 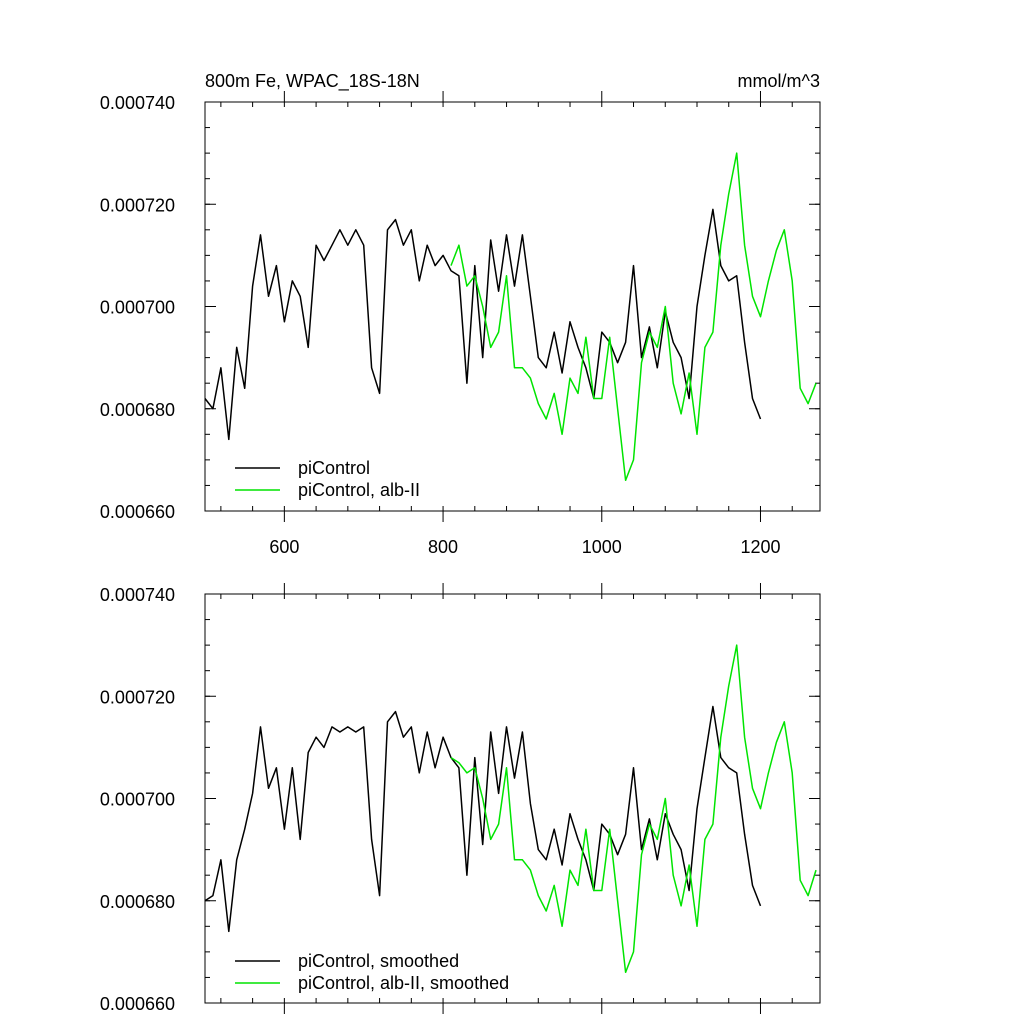 I want to click on chart-title: 800m Fe, WPAC_18S-18N, so click(x=312, y=81).